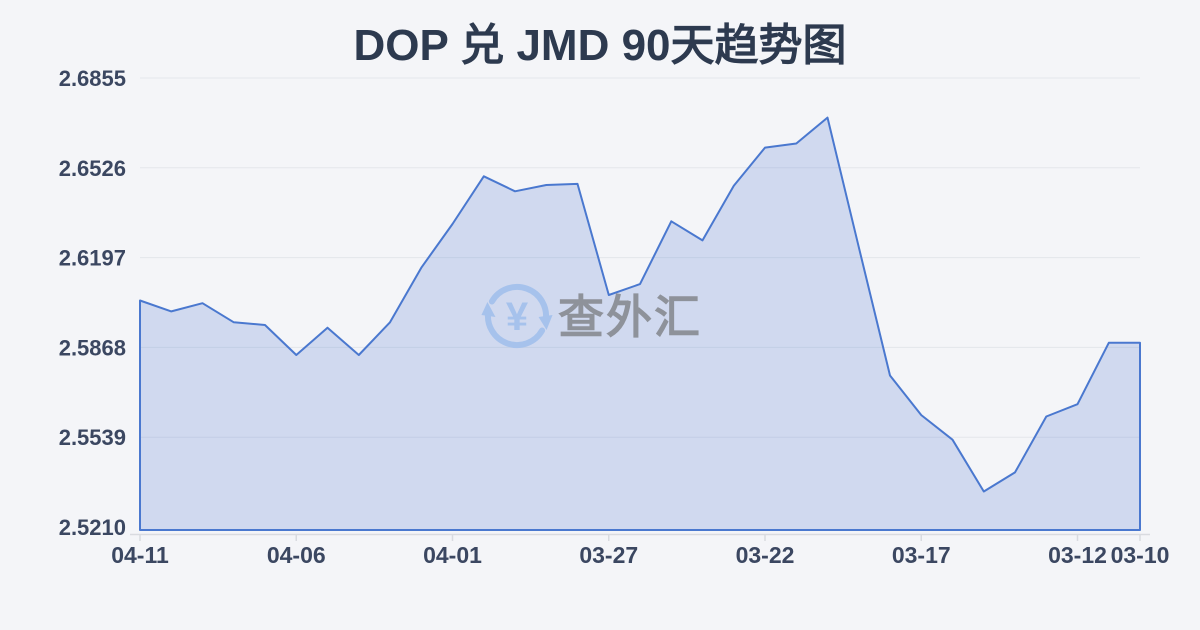 This screenshot has width=1200, height=630. Describe the element at coordinates (921, 555) in the screenshot. I see `x-tick-label: 03-17` at that location.